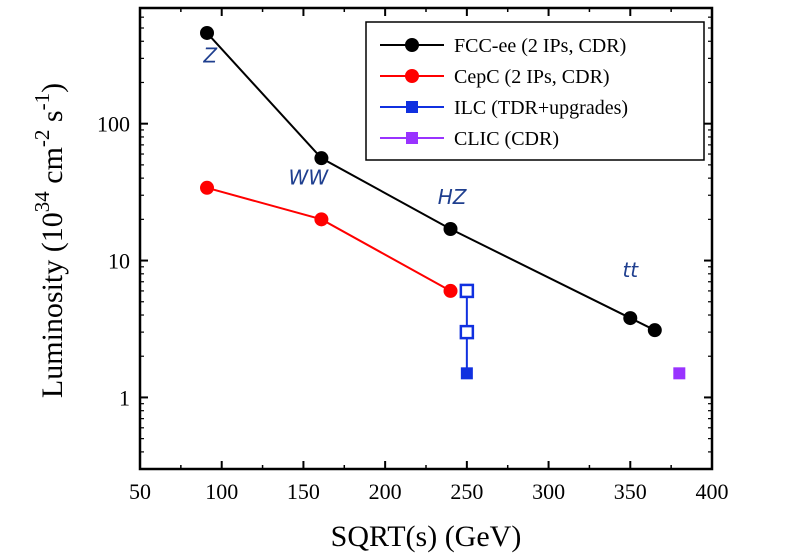 The image size is (791, 556). Describe the element at coordinates (124, 397) in the screenshot. I see `y-tick-label: 1` at that location.